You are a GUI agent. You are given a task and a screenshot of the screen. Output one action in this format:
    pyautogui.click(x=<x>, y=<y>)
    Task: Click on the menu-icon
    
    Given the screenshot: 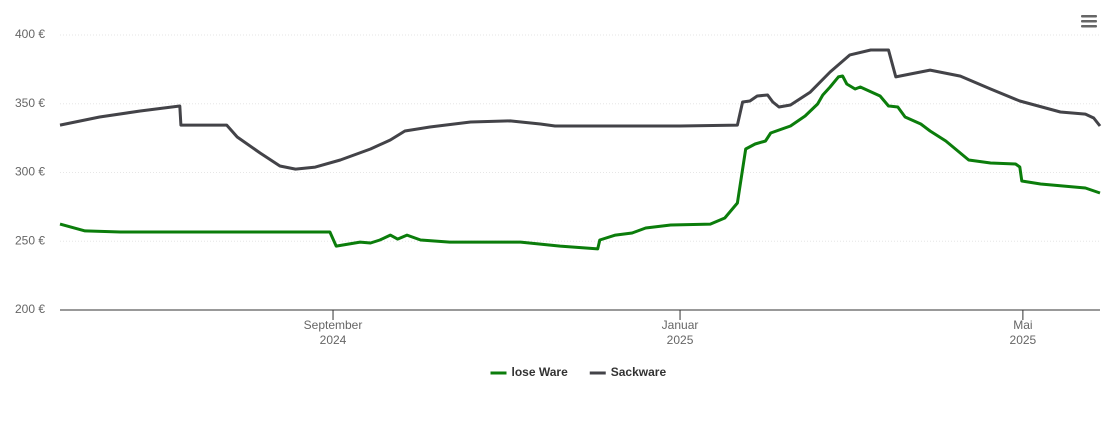 What is the action you would take?
    pyautogui.click(x=1089, y=21)
    